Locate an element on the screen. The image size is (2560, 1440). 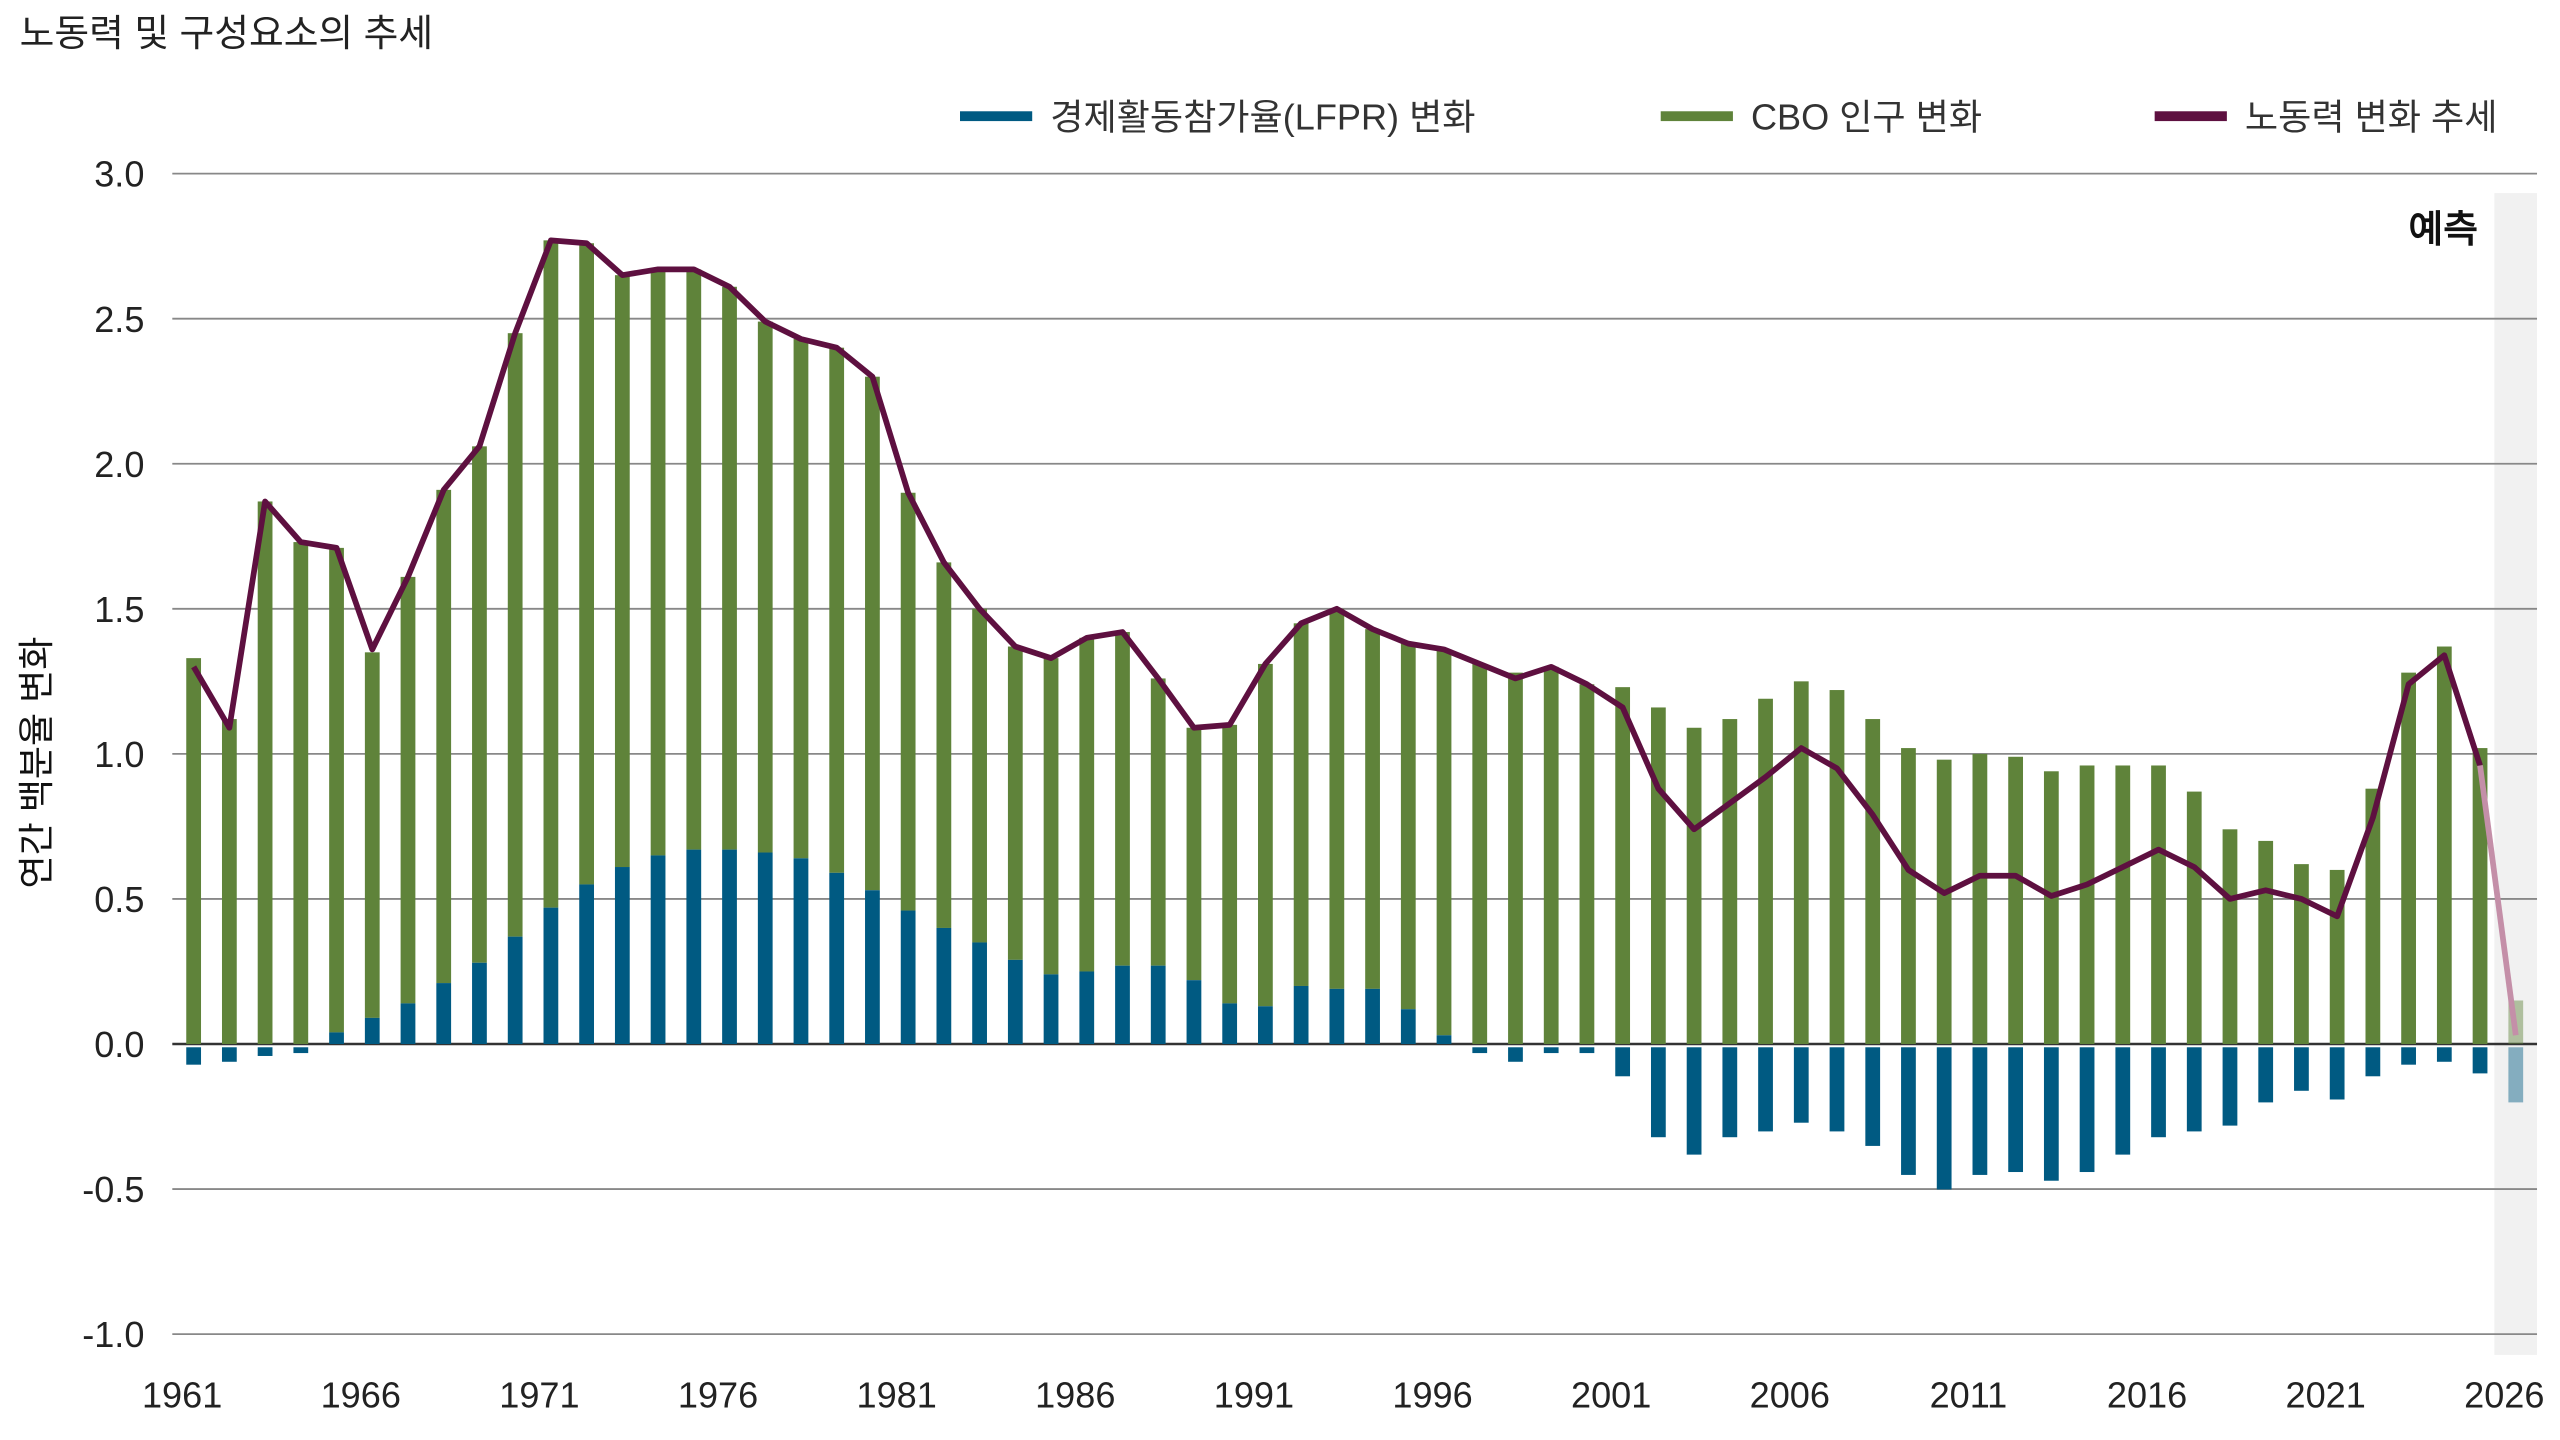
bar-lfpr-2021 is located at coordinates (2337, 1073).